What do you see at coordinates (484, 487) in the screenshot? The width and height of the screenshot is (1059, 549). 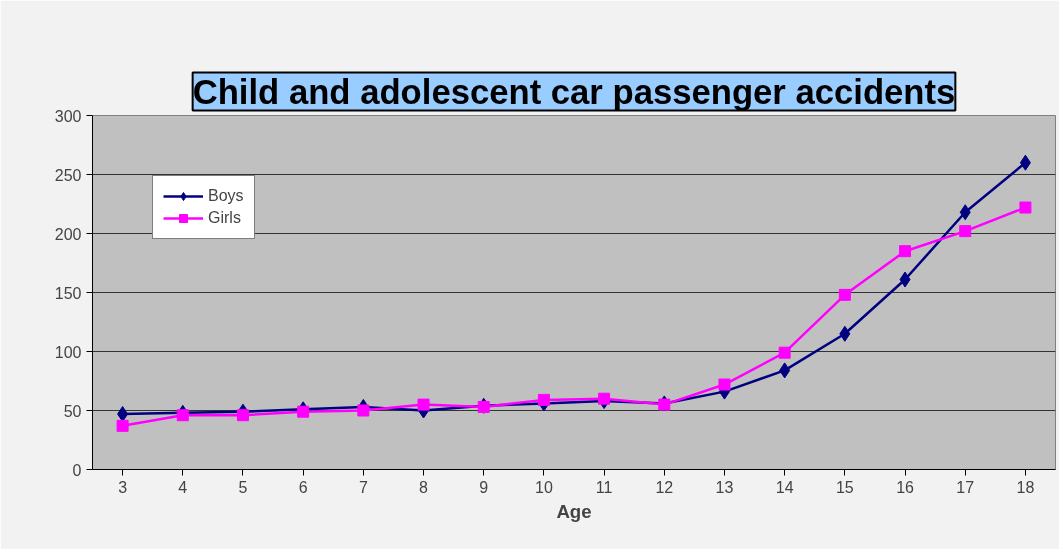 I see `x-tick-label: 9` at bounding box center [484, 487].